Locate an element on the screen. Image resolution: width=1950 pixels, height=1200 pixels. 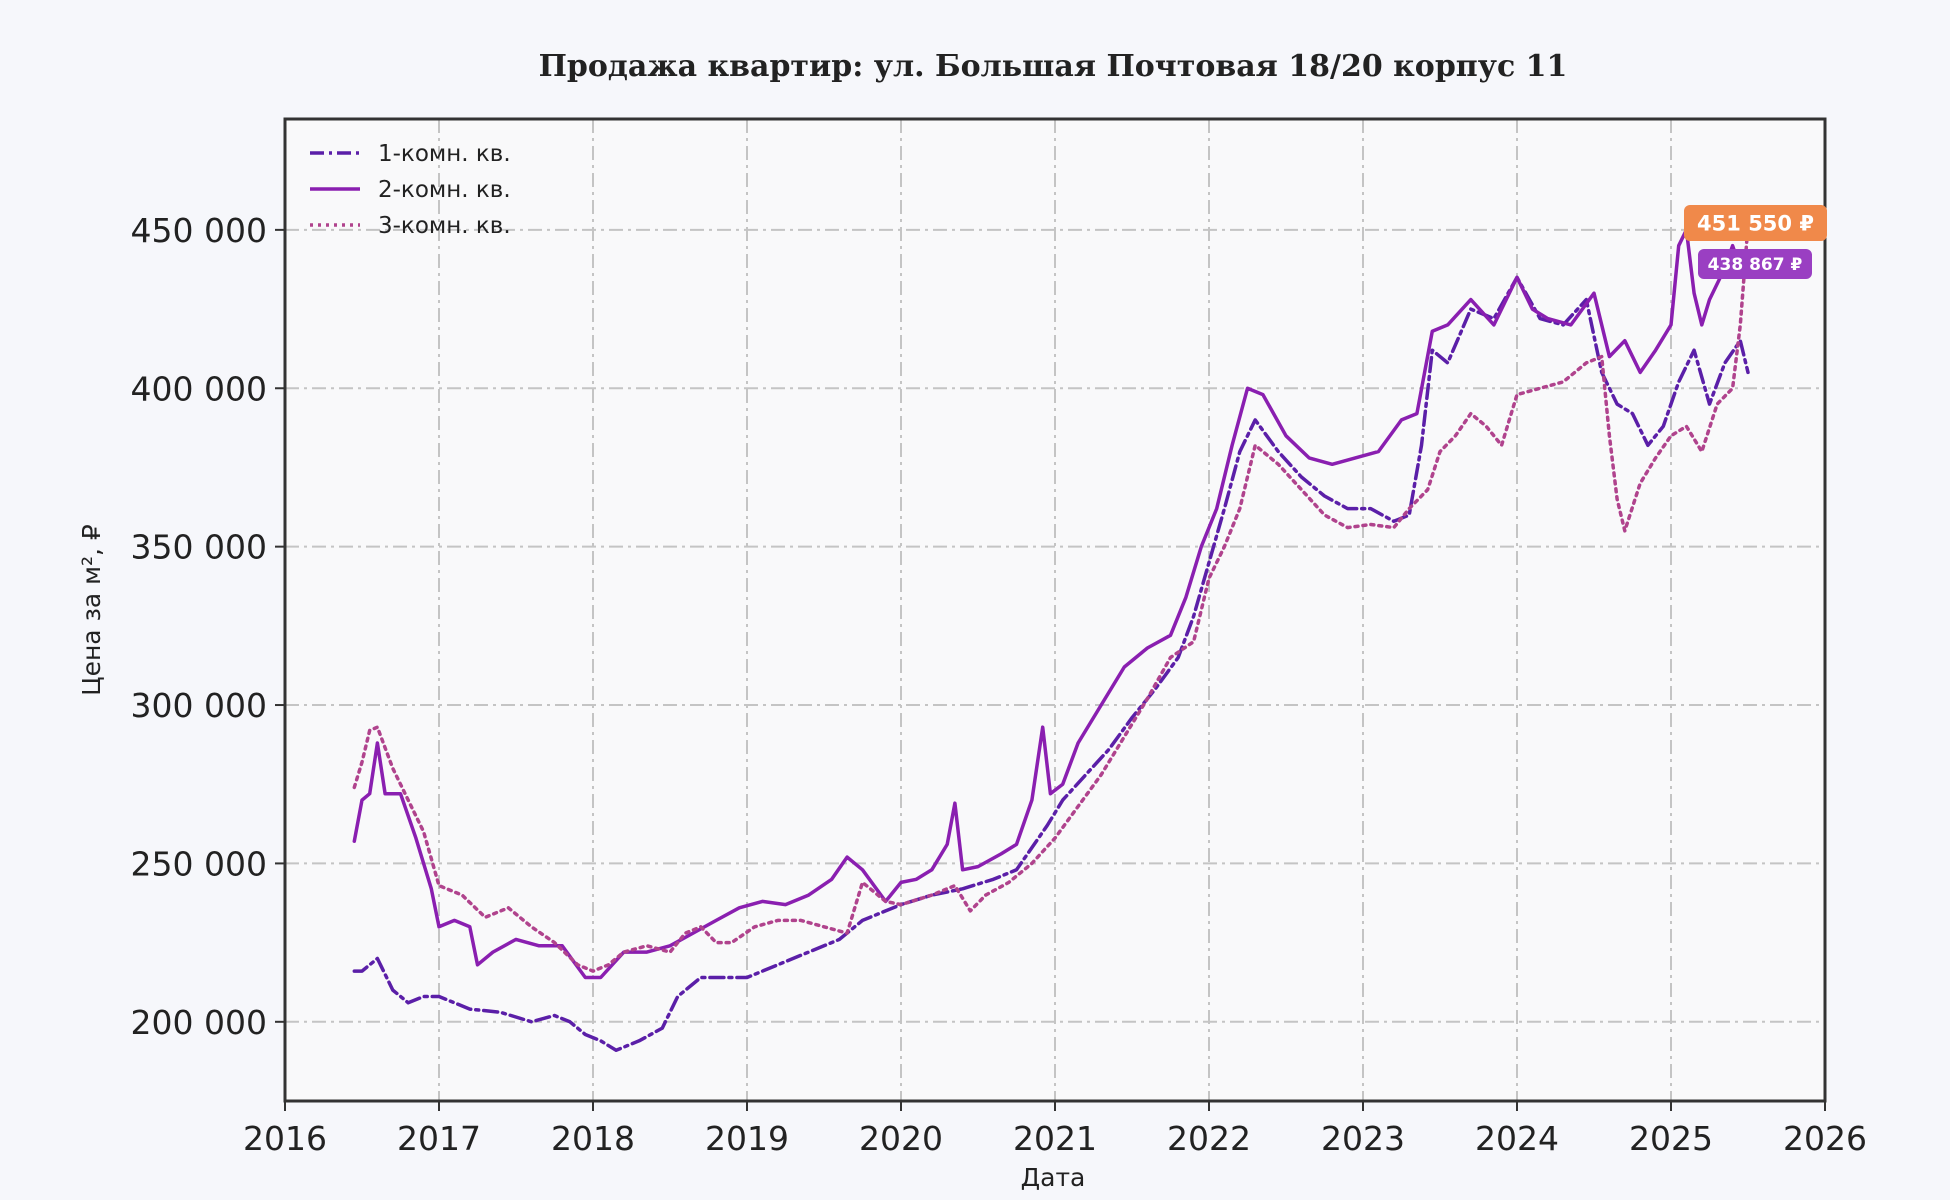
y-axis-title: Цена за м², ₽ is located at coordinates (91, 610).